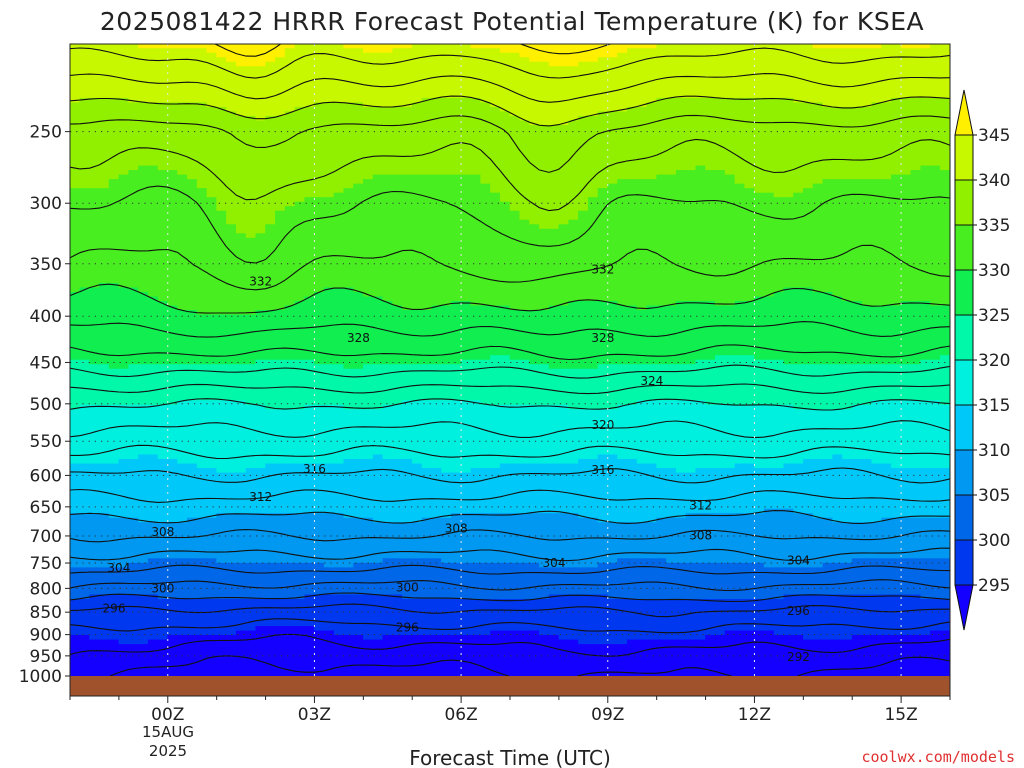  What do you see at coordinates (162, 588) in the screenshot?
I see `contour-label: 300` at bounding box center [162, 588].